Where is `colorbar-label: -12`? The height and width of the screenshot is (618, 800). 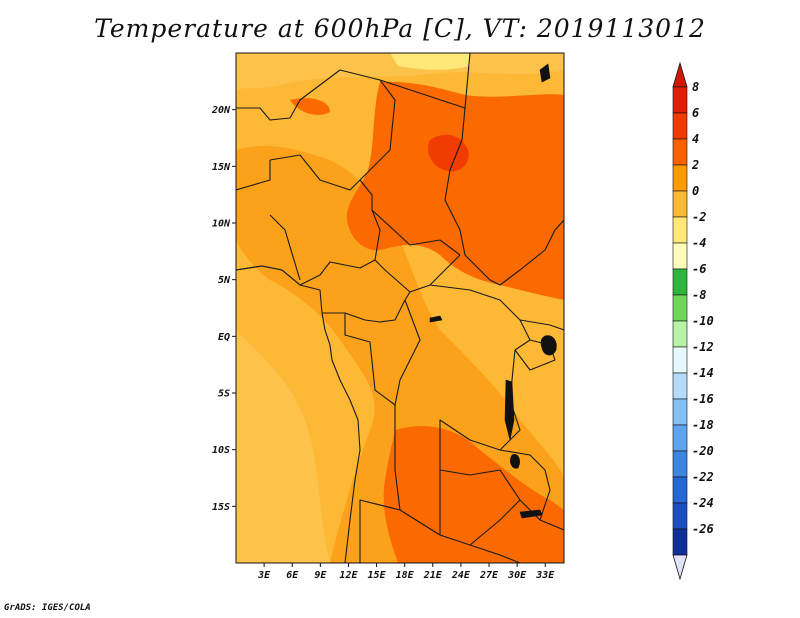
colorbar-label: -12 is located at coordinates (703, 347).